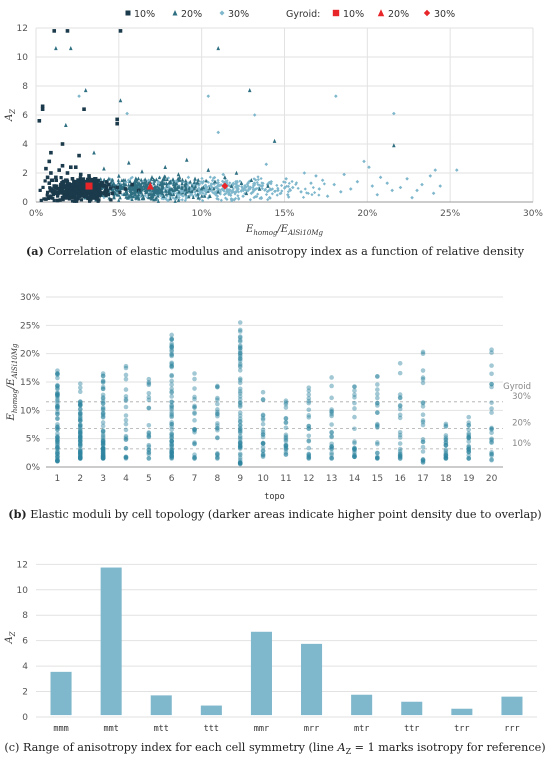 This screenshot has width=550, height=761. I want to click on x-tick-label: mmm, so click(60, 729).